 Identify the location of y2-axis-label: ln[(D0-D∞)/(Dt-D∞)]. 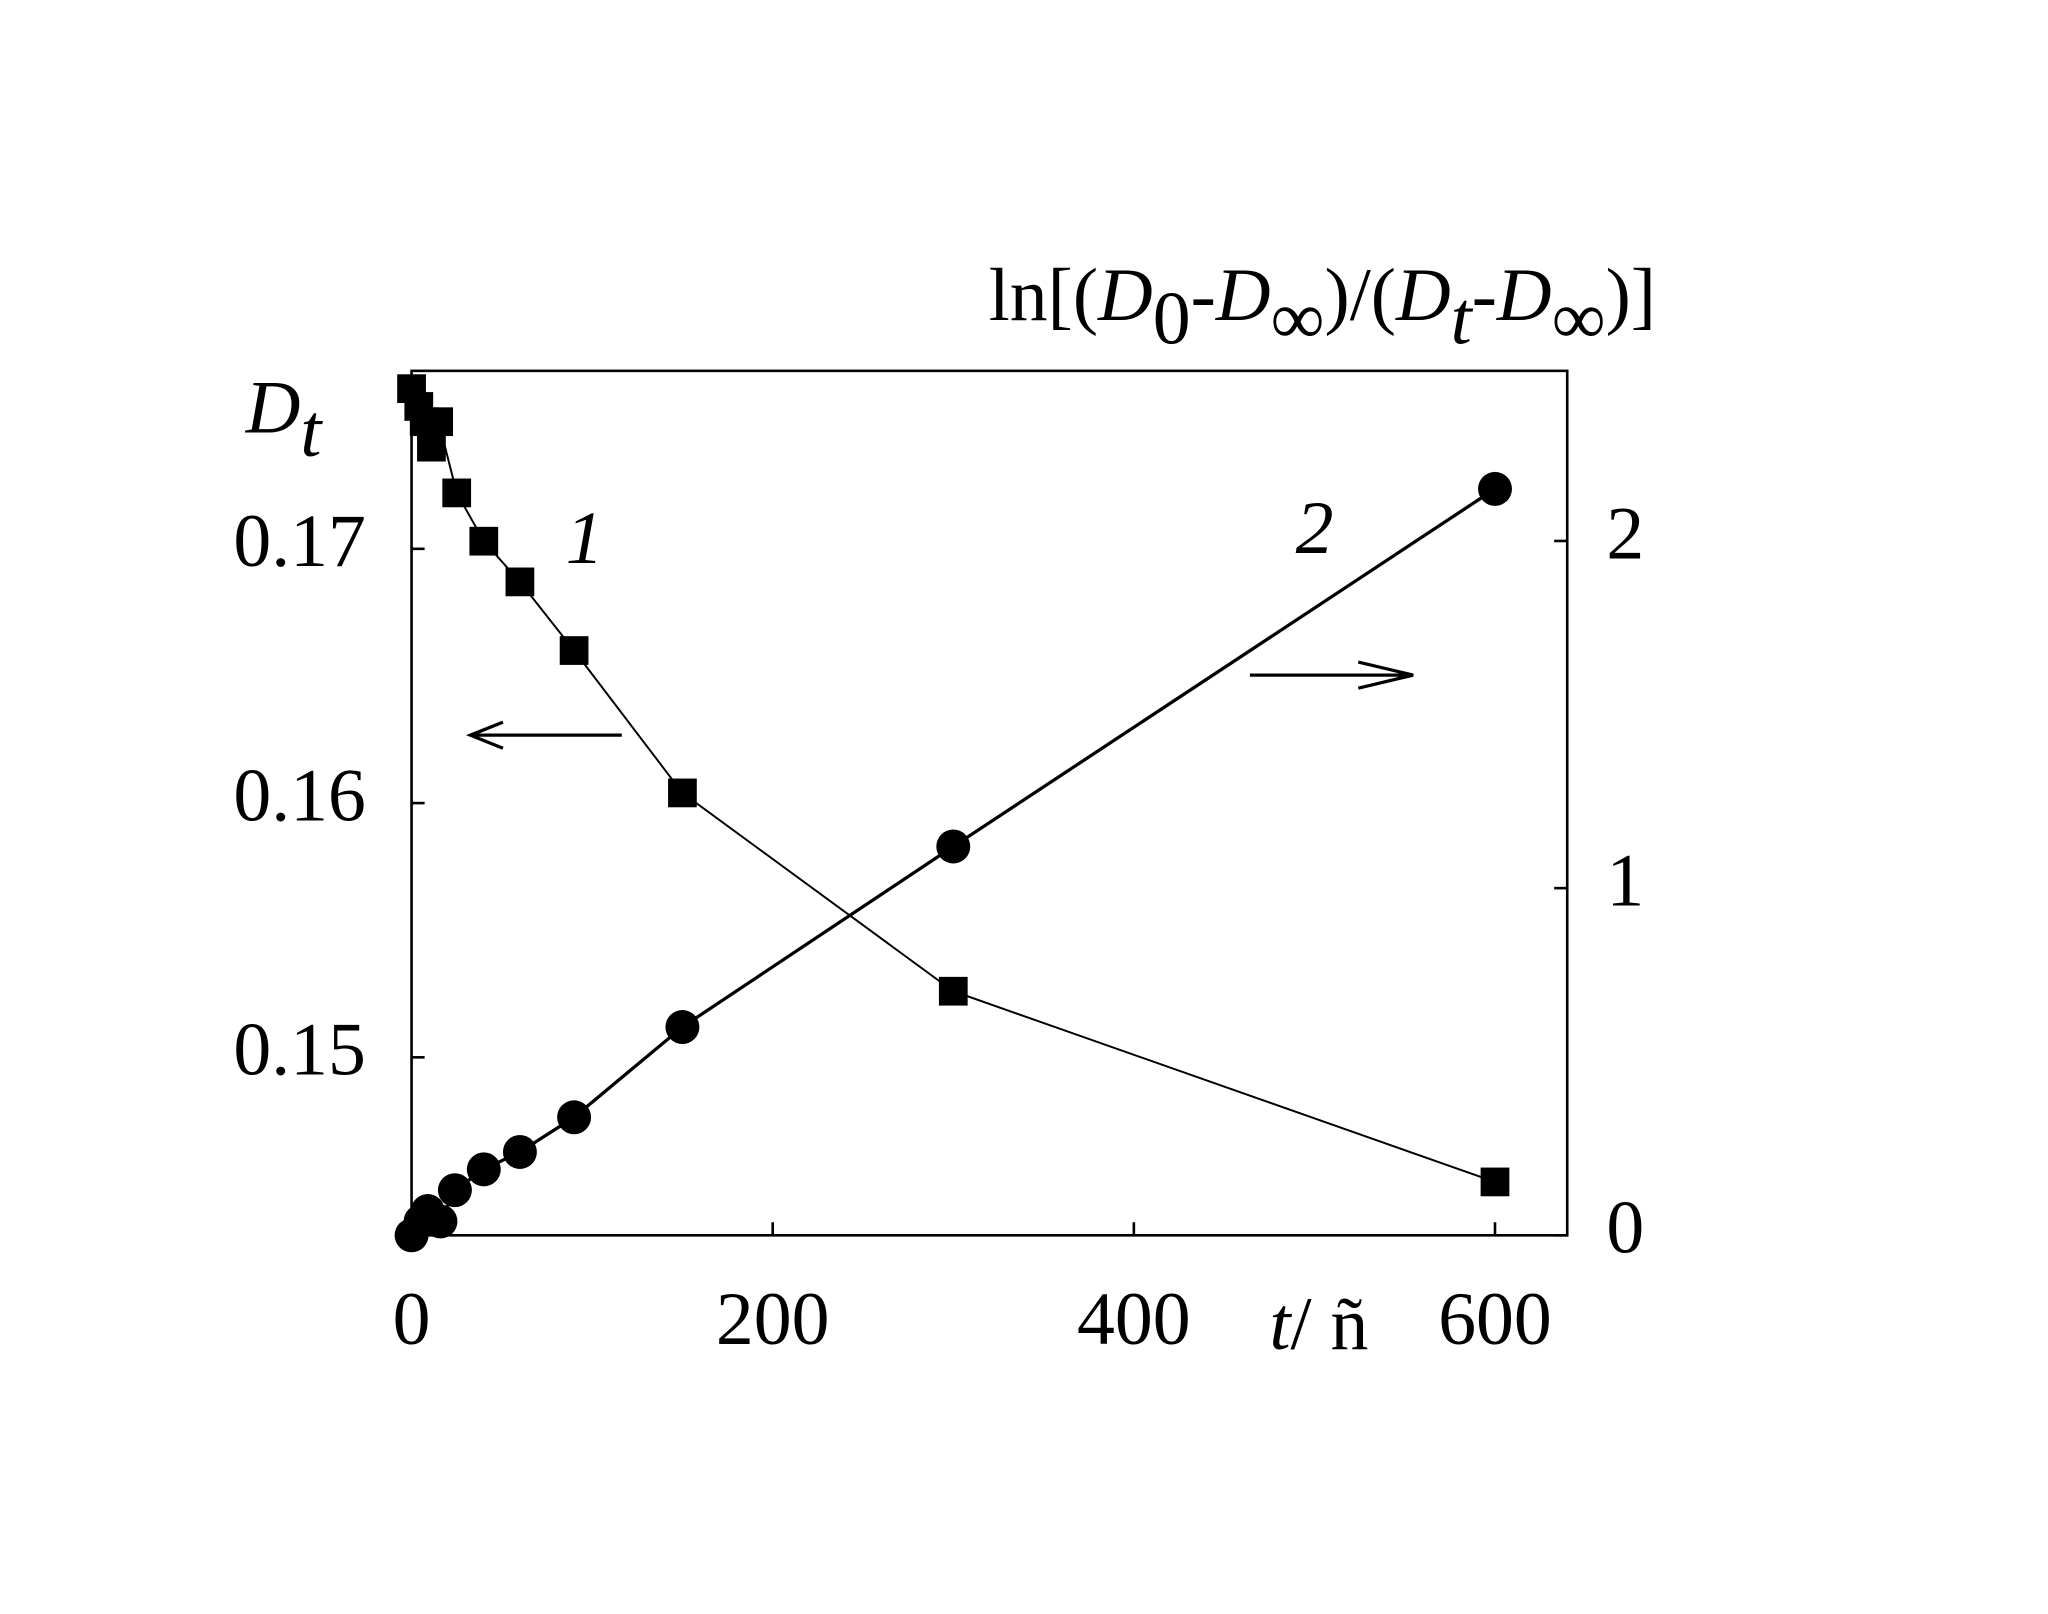
(1322, 307).